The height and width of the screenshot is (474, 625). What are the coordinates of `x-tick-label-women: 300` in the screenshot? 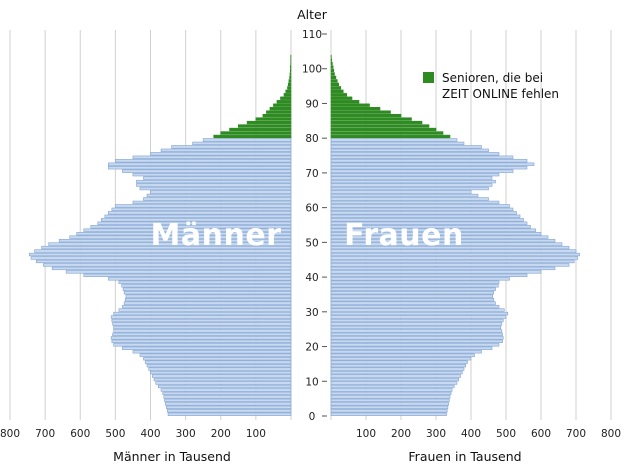 It's located at (436, 434).